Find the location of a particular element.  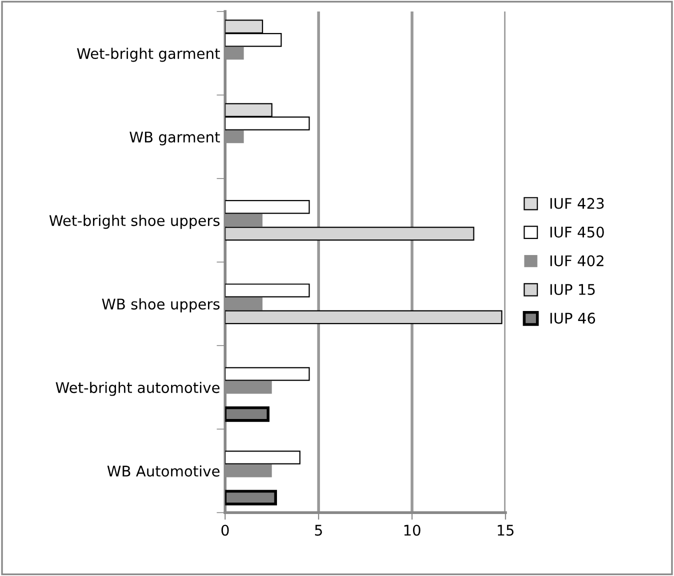

x-tick-label: 15 is located at coordinates (506, 530).